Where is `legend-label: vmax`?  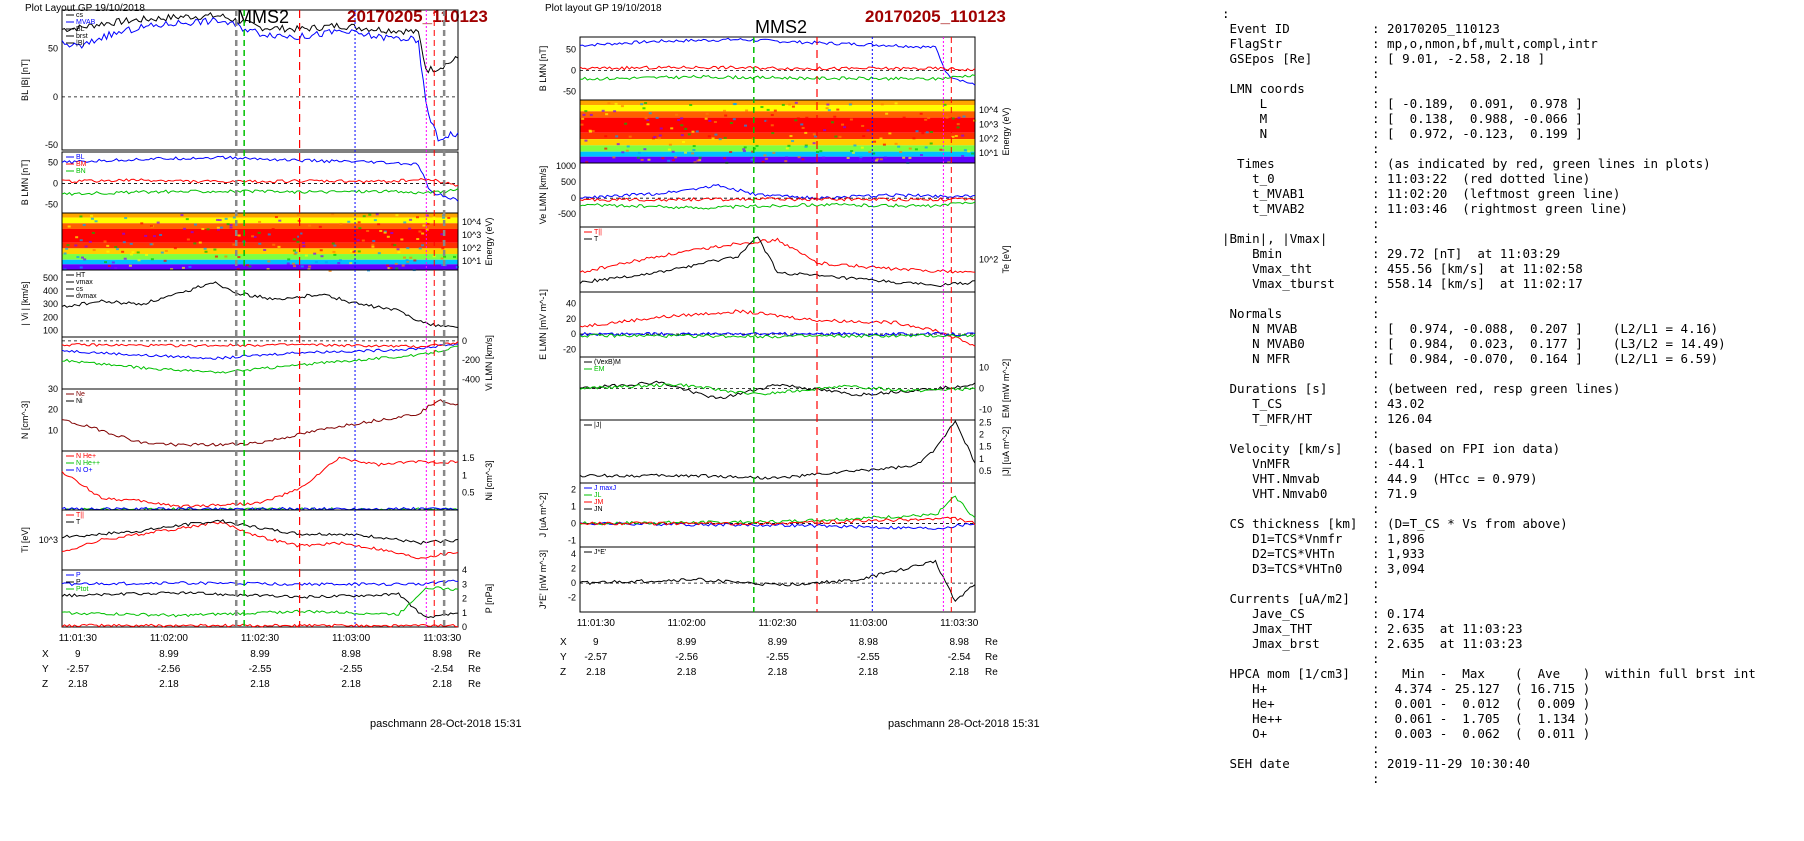
legend-label: vmax is located at coordinates (84, 282).